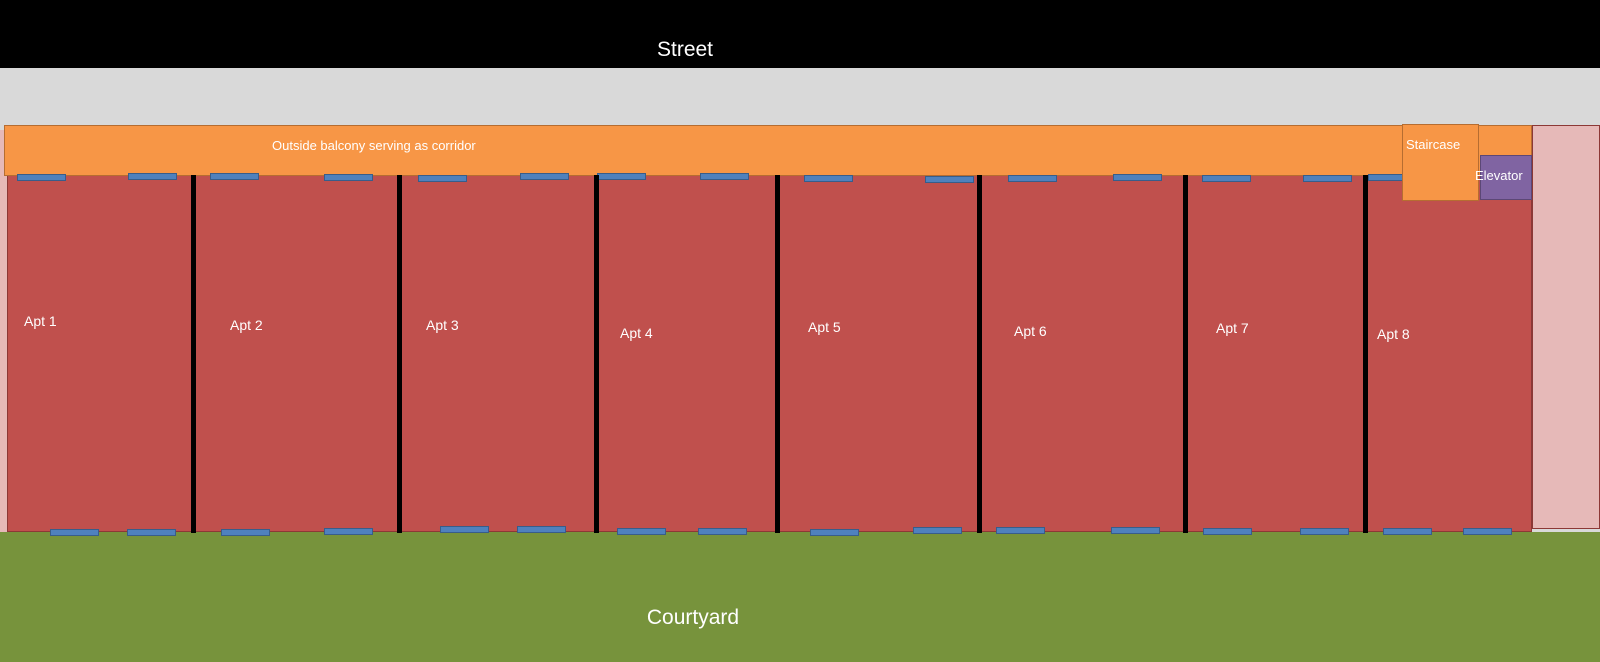  I want to click on apartment-label: Apt 2, so click(246, 325).